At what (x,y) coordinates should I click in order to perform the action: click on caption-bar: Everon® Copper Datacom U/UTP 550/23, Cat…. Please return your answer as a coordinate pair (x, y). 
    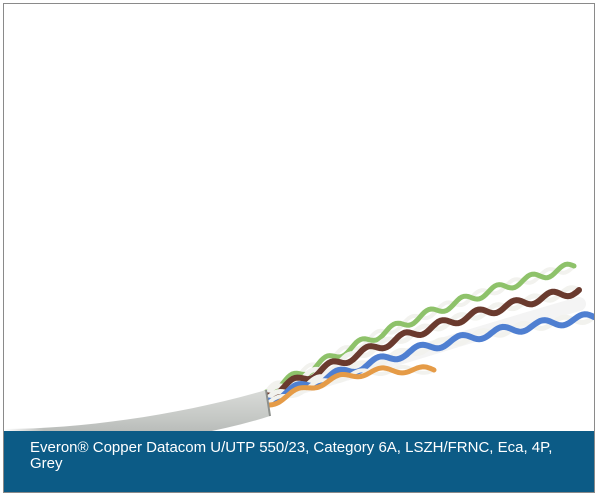
    Looking at the image, I should click on (299, 461).